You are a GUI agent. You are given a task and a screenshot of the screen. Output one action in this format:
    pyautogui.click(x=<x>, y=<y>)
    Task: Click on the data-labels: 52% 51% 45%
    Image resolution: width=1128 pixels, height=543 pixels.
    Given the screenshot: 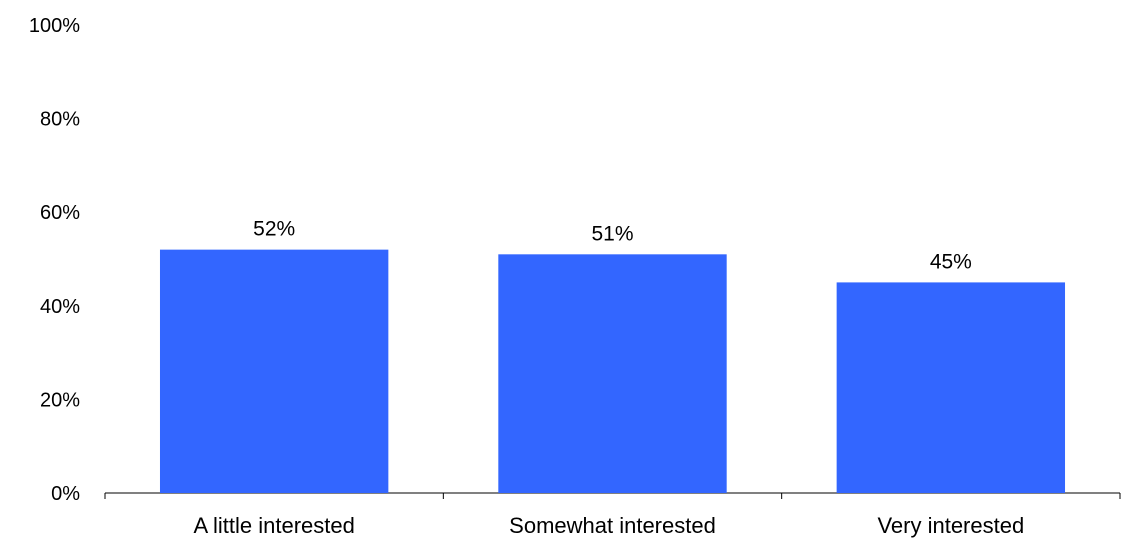 What is the action you would take?
    pyautogui.click(x=612, y=246)
    